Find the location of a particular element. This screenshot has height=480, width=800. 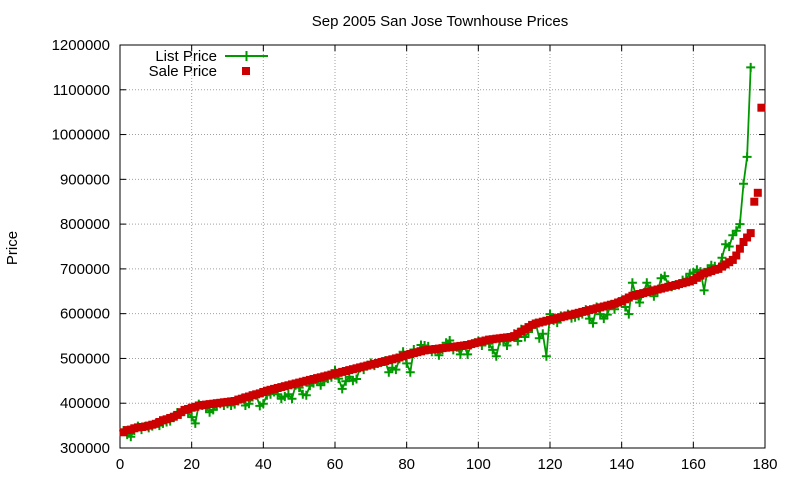

x-tick-label: 60 is located at coordinates (335, 464).